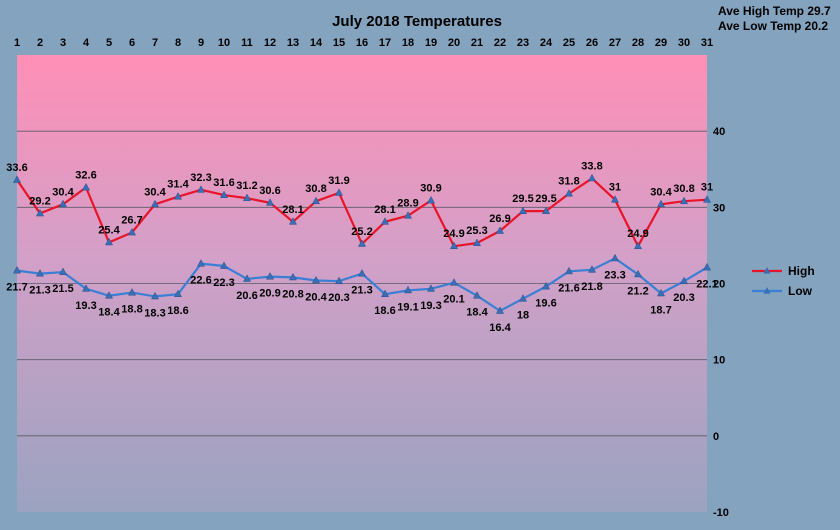 The image size is (840, 530). I want to click on data-label-high-14: 30.8, so click(315, 189).